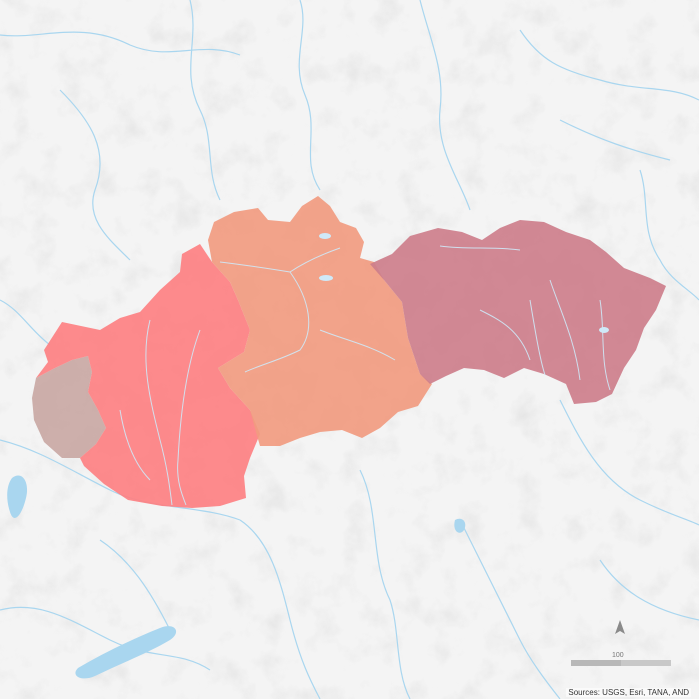 This screenshot has width=699, height=699. What do you see at coordinates (620, 627) in the screenshot?
I see `north-arrow-icon` at bounding box center [620, 627].